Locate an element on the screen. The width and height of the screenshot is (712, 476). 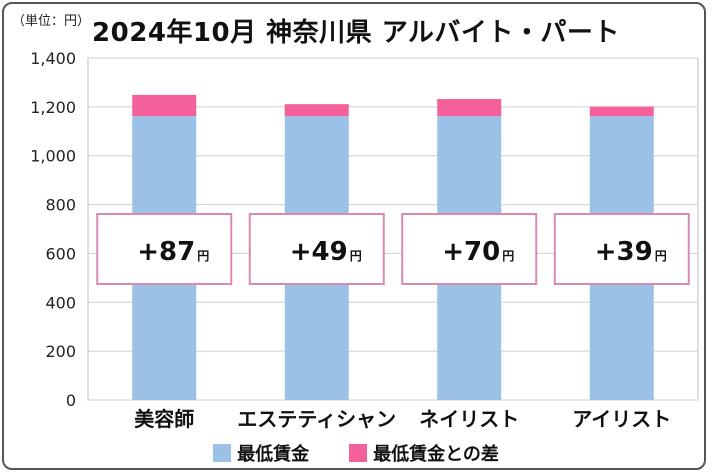
diff-label: +70 is located at coordinates (471, 252).